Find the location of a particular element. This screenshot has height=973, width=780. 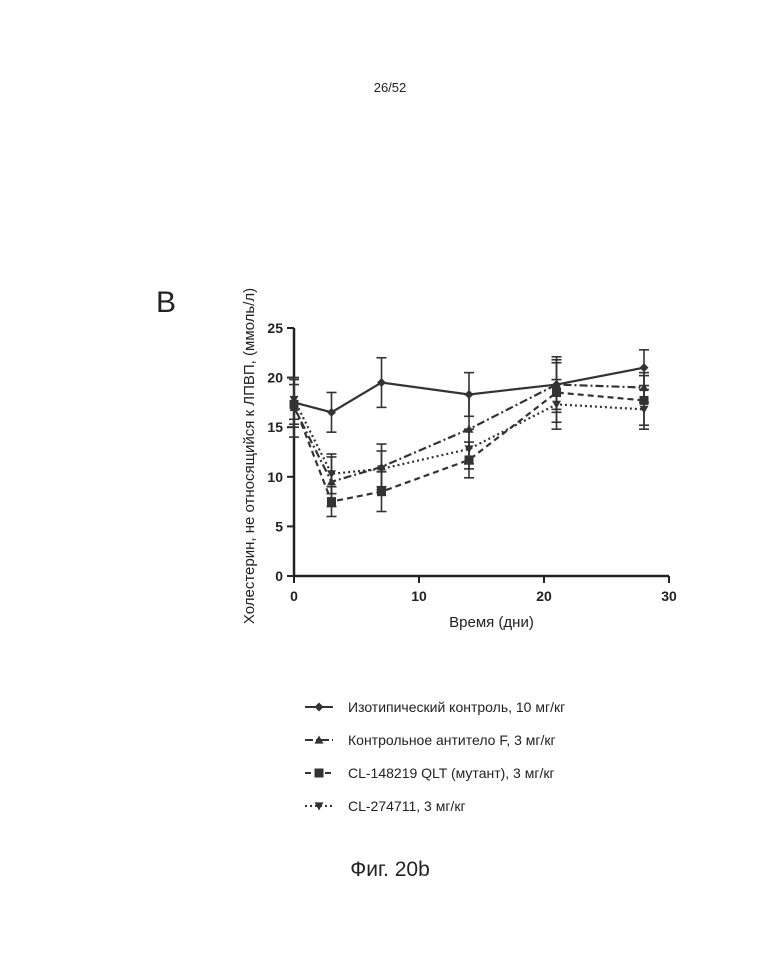

y-tick-label: 25 is located at coordinates (275, 328).